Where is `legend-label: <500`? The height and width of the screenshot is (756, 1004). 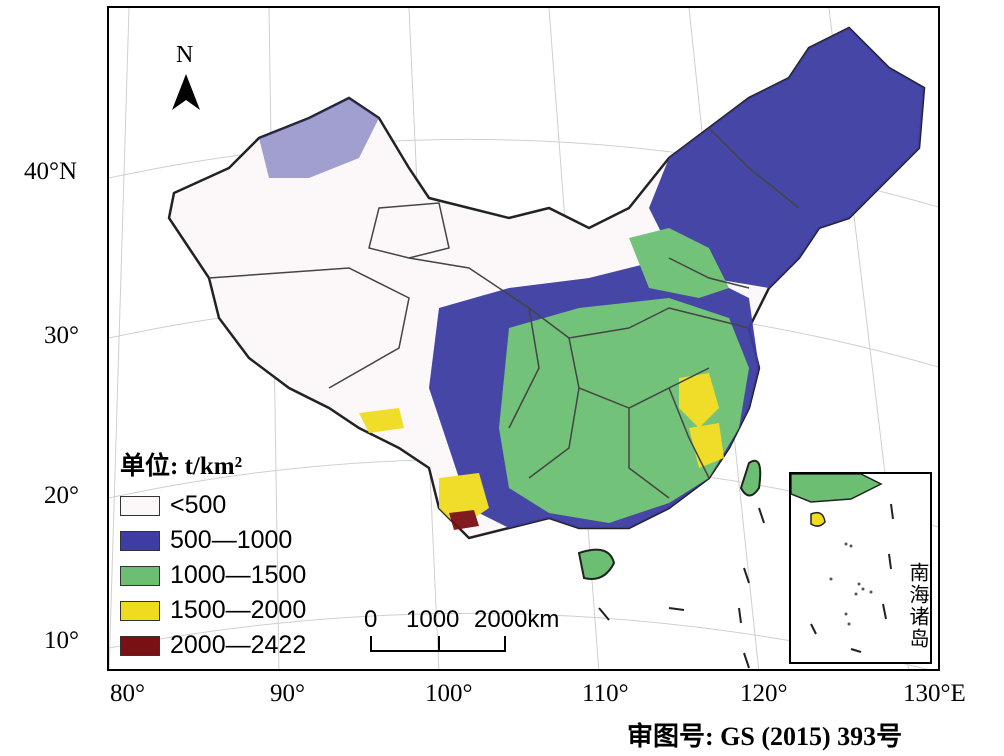
legend-label: <500 is located at coordinates (198, 505).